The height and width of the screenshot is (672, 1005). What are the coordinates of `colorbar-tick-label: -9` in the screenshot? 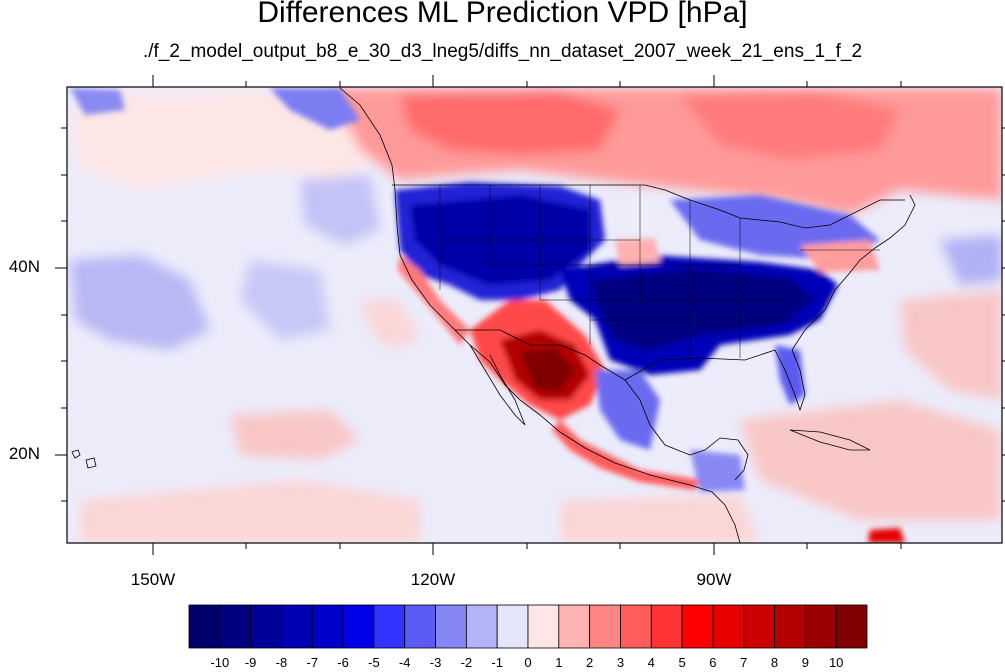 It's located at (250, 662).